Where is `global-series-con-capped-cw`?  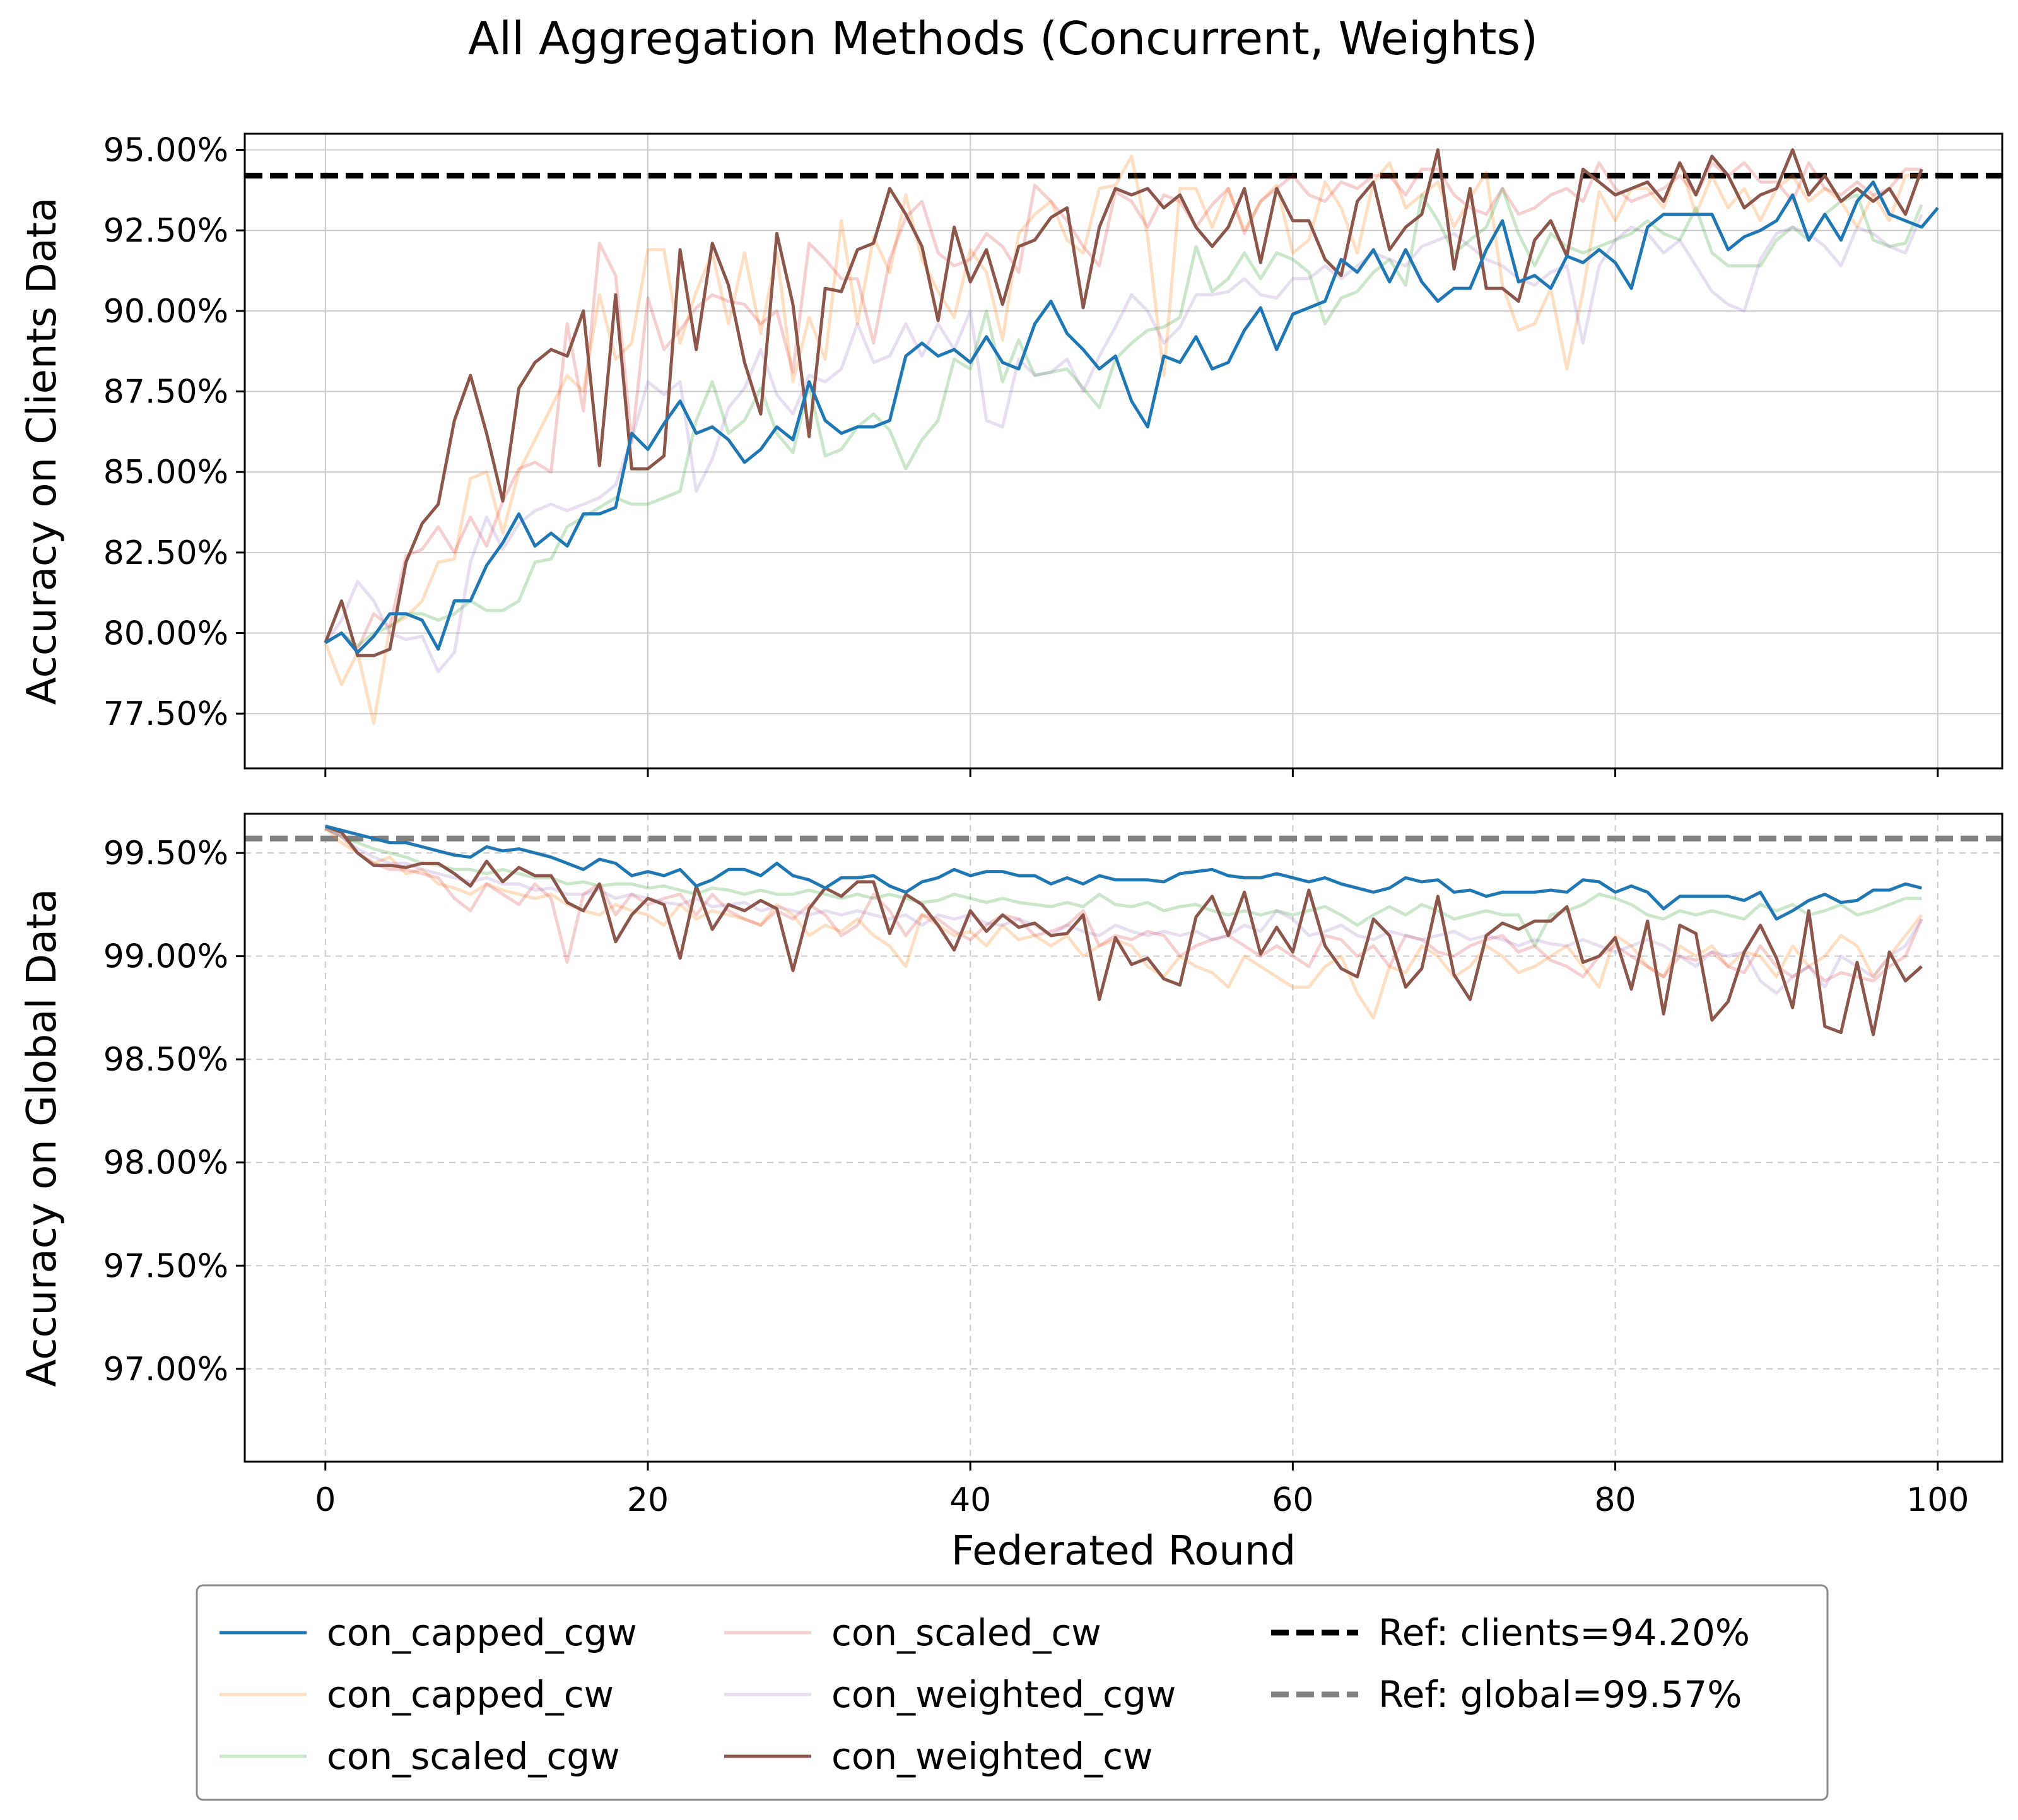
global-series-con-capped-cw is located at coordinates (1123, 923).